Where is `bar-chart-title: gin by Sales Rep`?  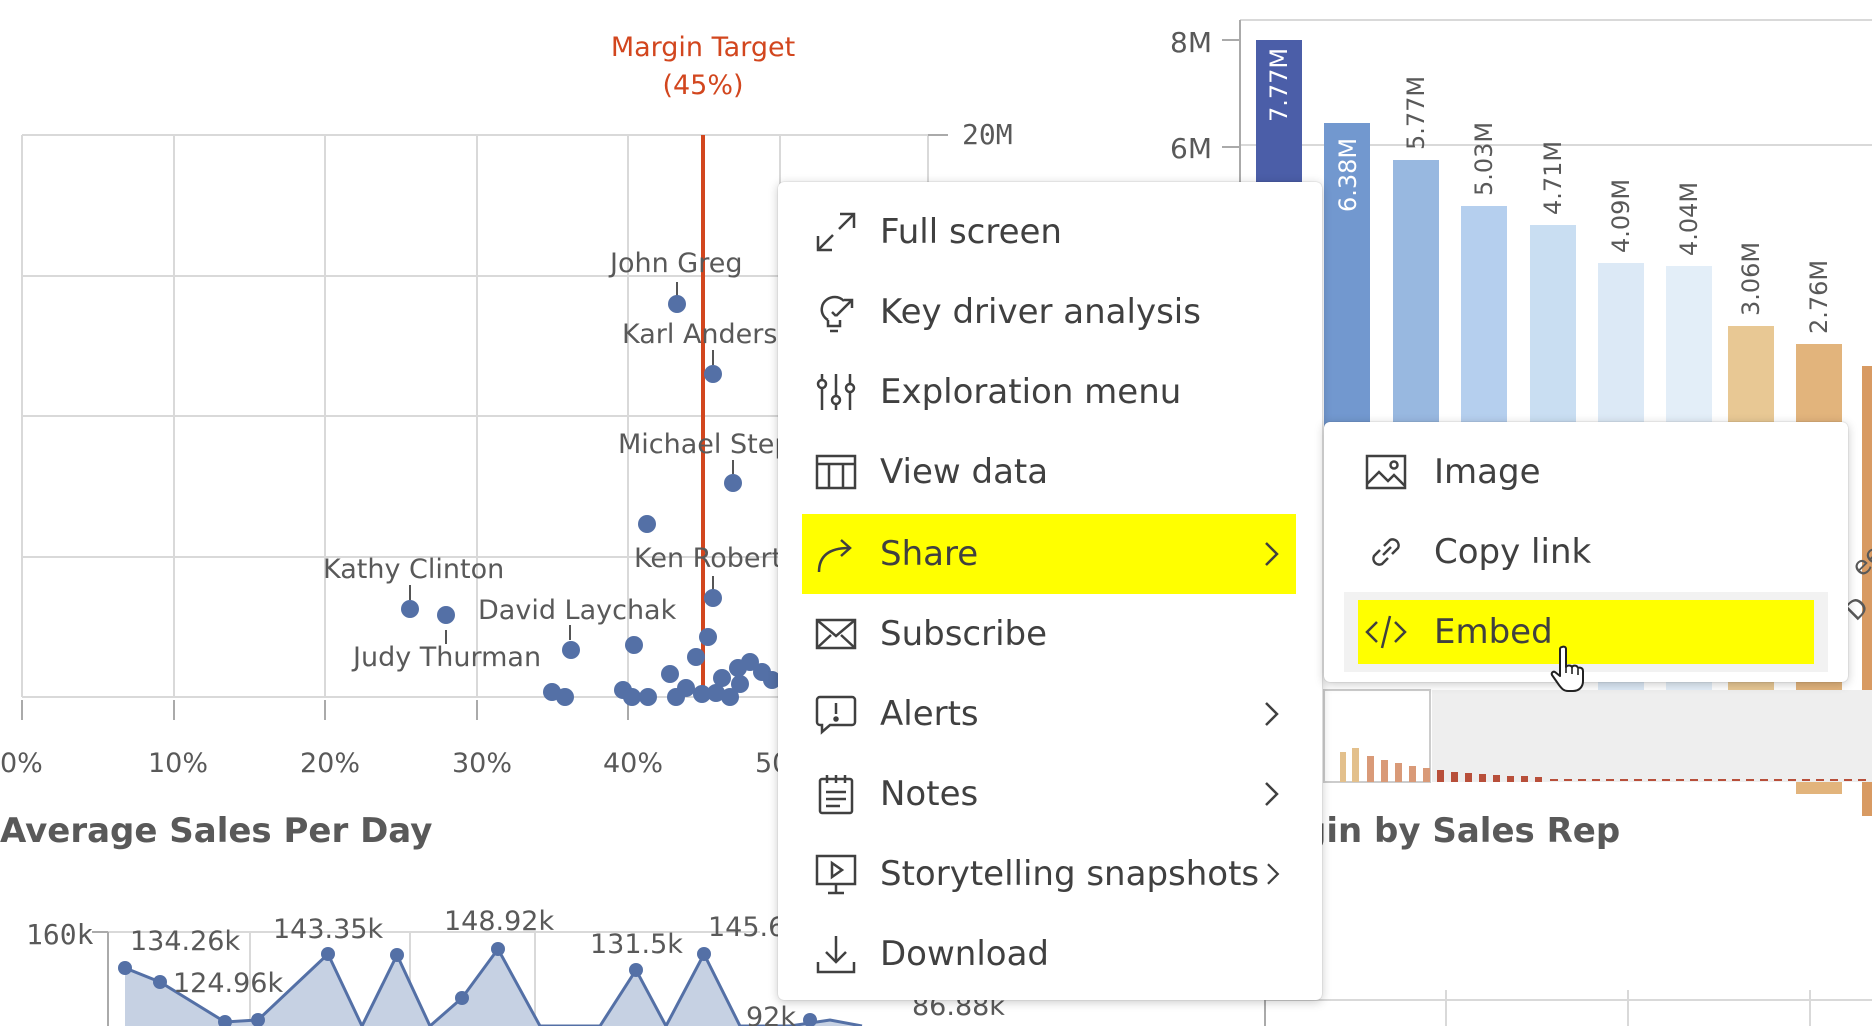
bar-chart-title: gin by Sales Rep is located at coordinates (1461, 831).